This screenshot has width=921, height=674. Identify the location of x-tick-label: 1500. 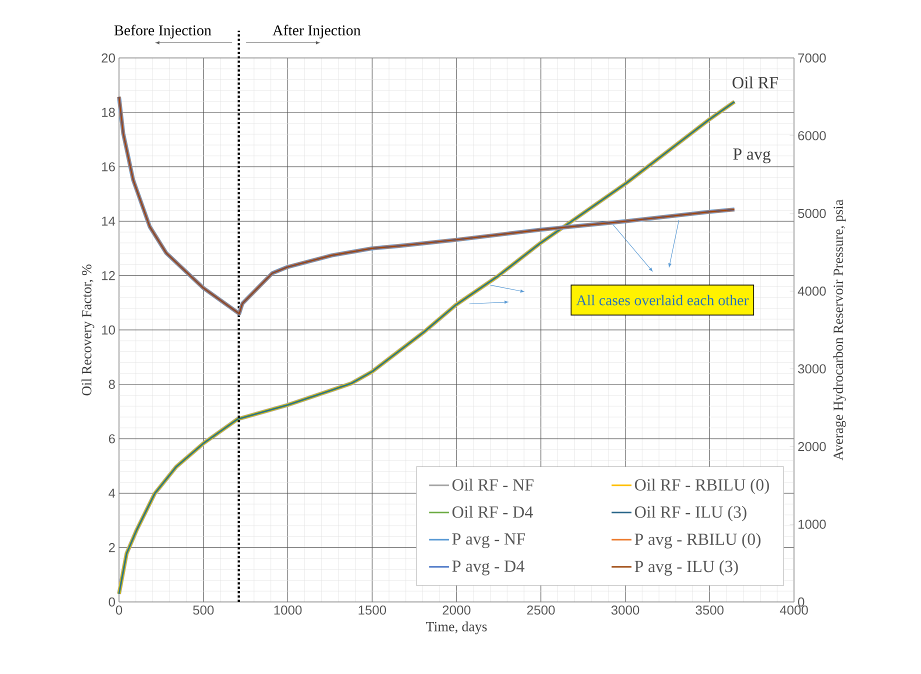
(372, 610).